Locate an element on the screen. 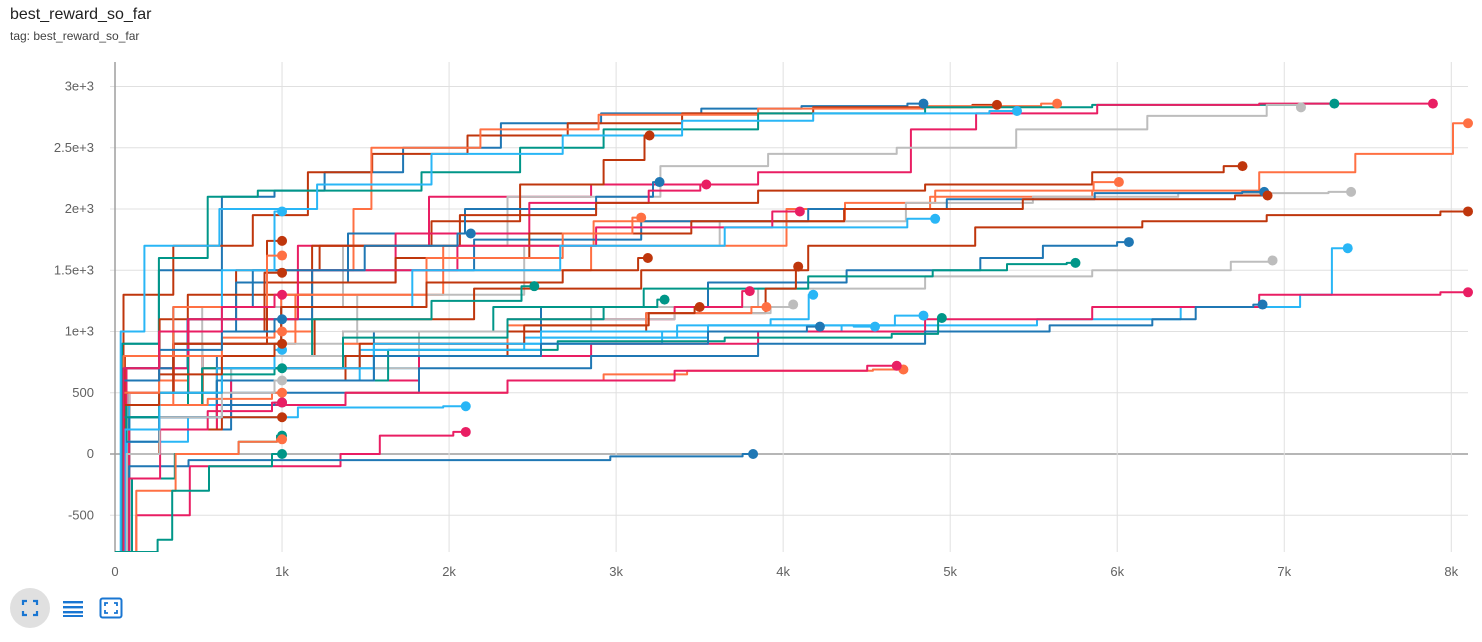 Image resolution: width=1482 pixels, height=642 pixels. chart-title: best_reward_so_far is located at coordinates (81, 14).